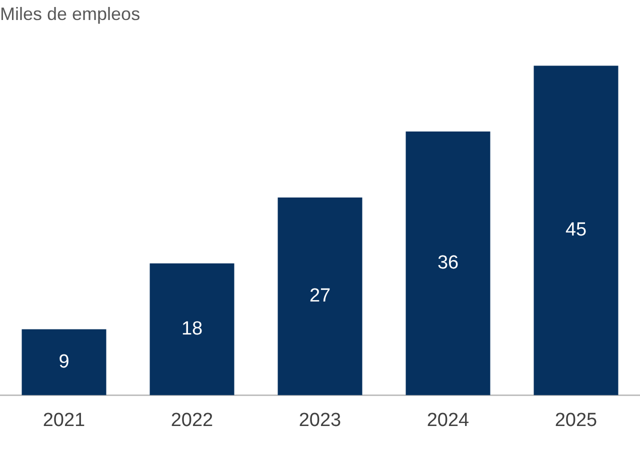  I want to click on x-tick-label: 2022, so click(192, 420).